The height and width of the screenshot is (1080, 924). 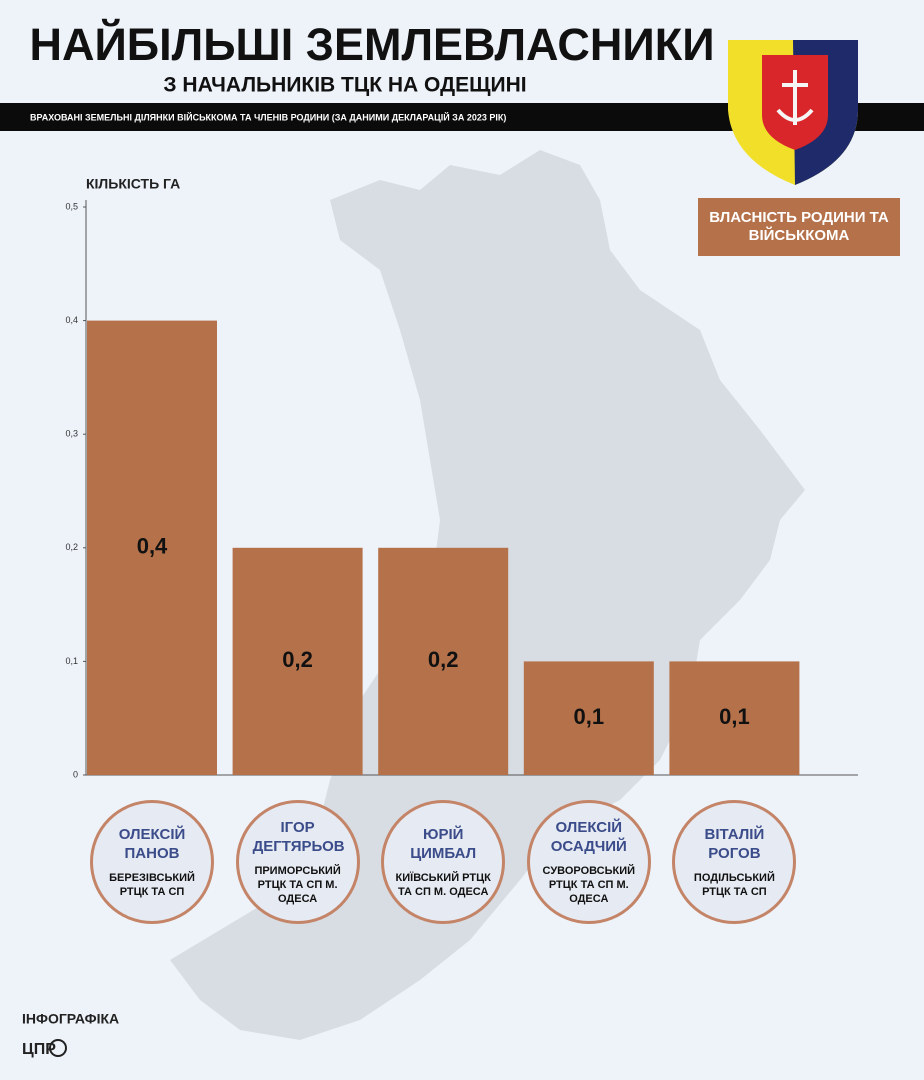 What do you see at coordinates (799, 227) in the screenshot?
I see `legend: ВЛАСНІСТЬ РОДИНИ ТА ВІЙСЬККОМА` at bounding box center [799, 227].